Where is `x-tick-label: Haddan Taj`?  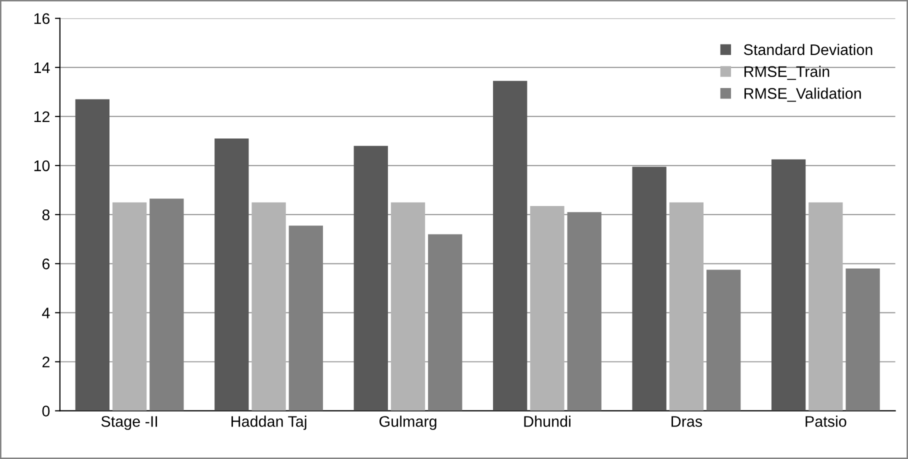
x-tick-label: Haddan Taj is located at coordinates (269, 423).